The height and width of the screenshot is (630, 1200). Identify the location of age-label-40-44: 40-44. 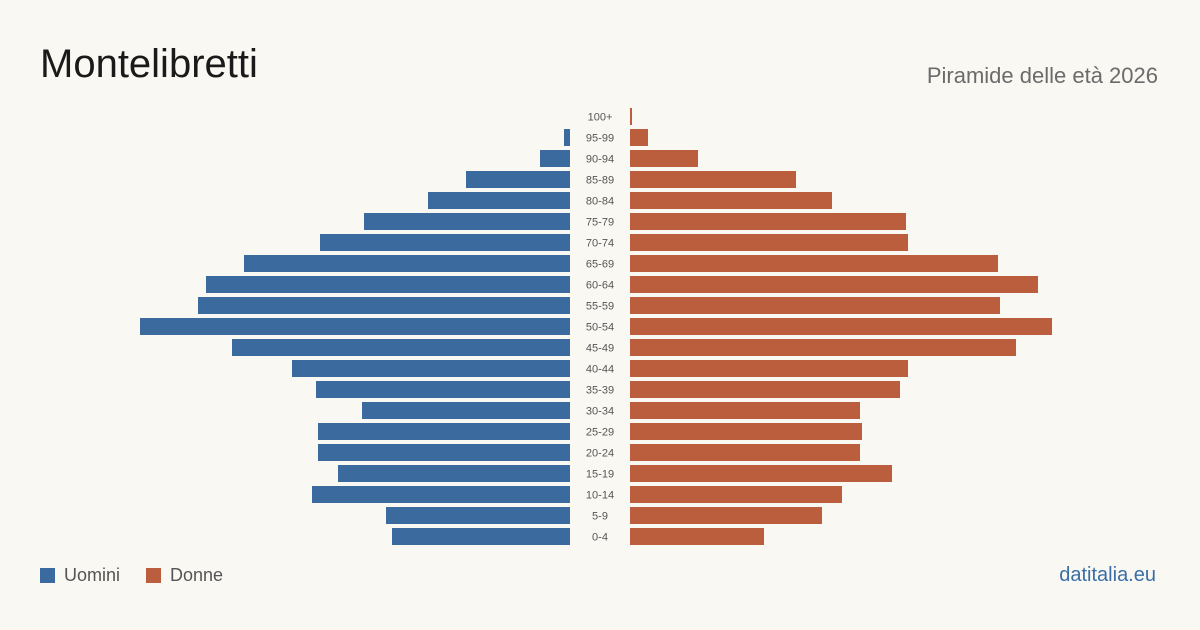
(600, 370).